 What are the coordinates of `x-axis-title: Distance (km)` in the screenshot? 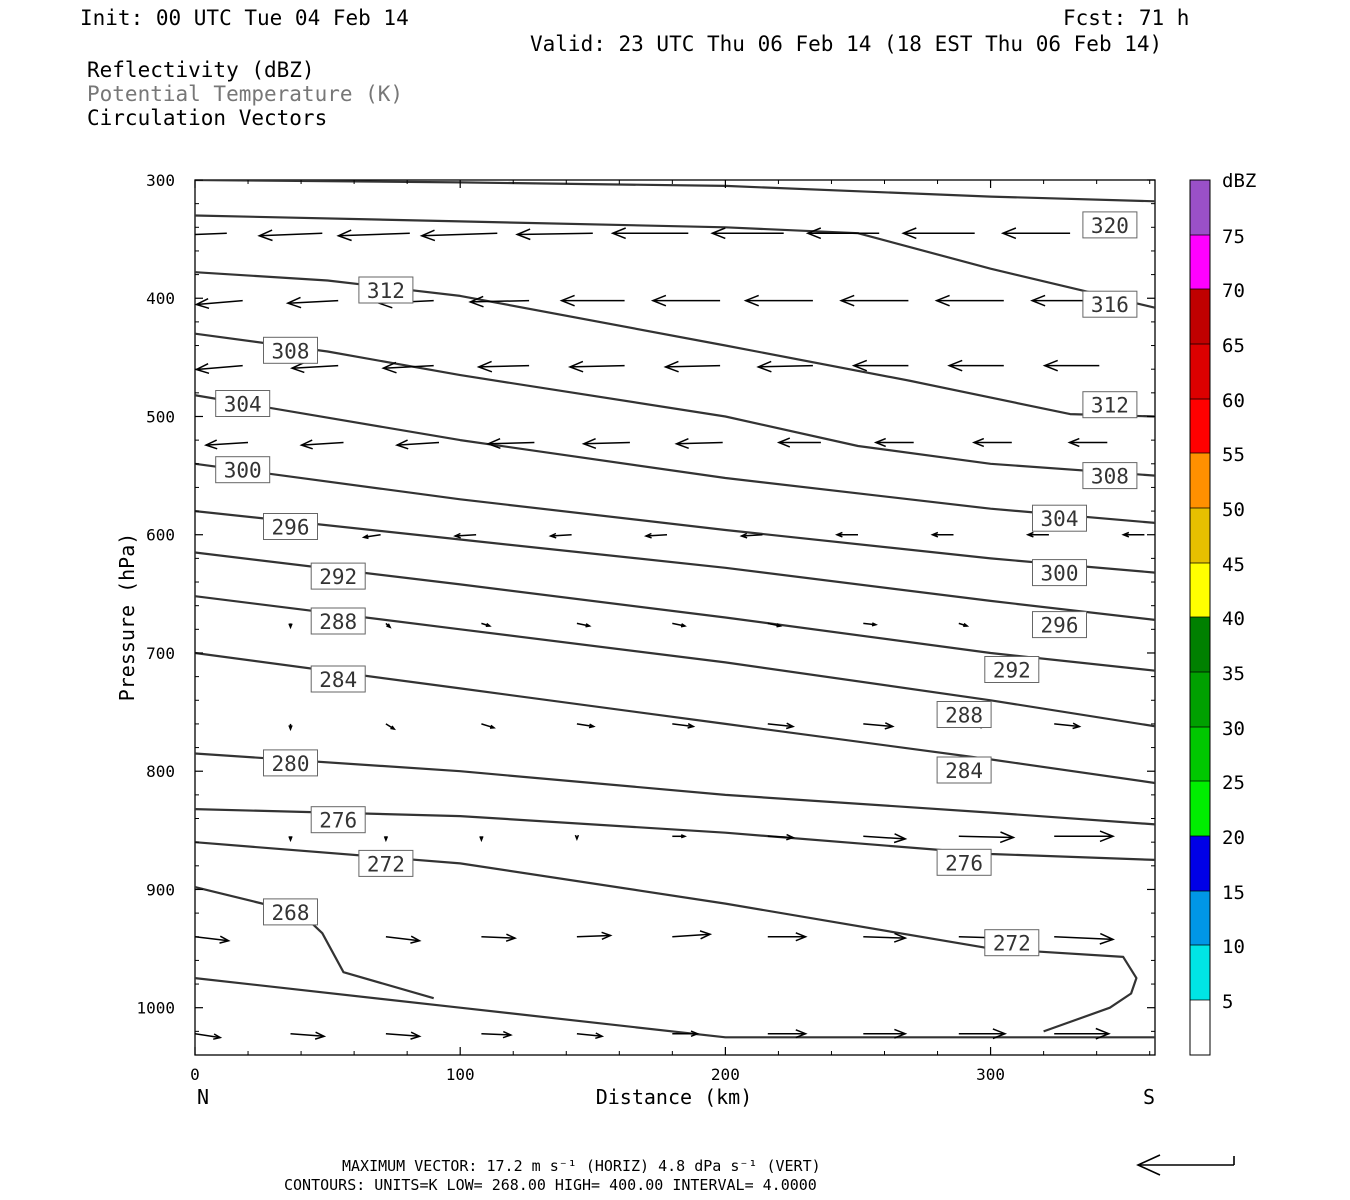 It's located at (674, 1097).